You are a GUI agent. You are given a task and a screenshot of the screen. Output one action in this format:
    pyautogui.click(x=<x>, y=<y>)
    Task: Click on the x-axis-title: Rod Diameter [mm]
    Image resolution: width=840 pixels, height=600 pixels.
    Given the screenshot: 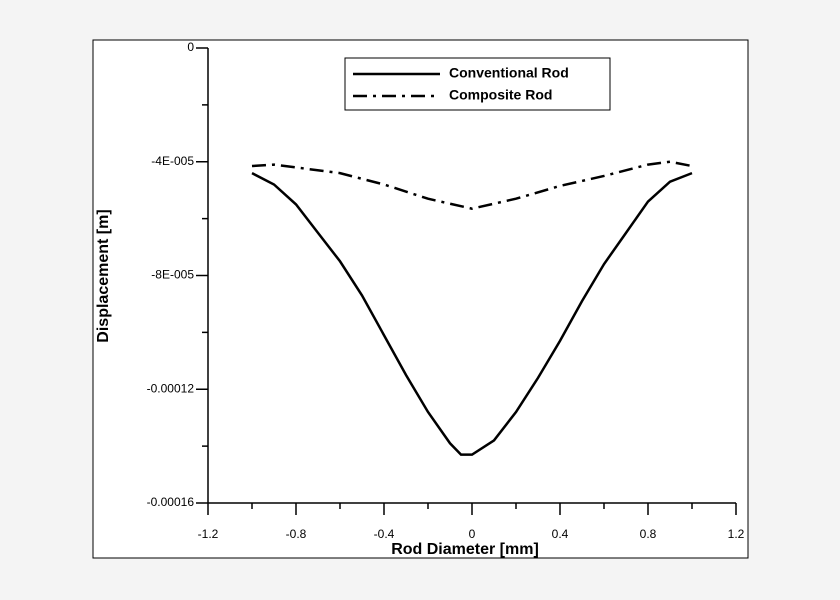 What is the action you would take?
    pyautogui.click(x=465, y=549)
    